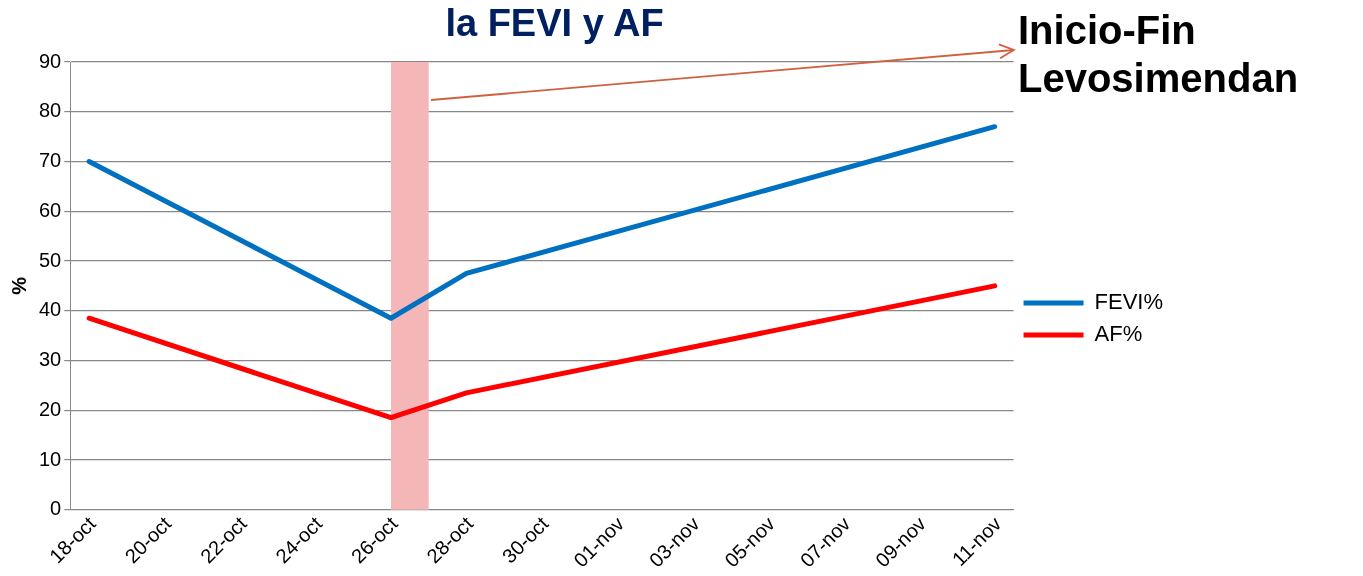 The height and width of the screenshot is (576, 1363). Describe the element at coordinates (554, 23) in the screenshot. I see `chart-title: la FEVI y AF` at that location.